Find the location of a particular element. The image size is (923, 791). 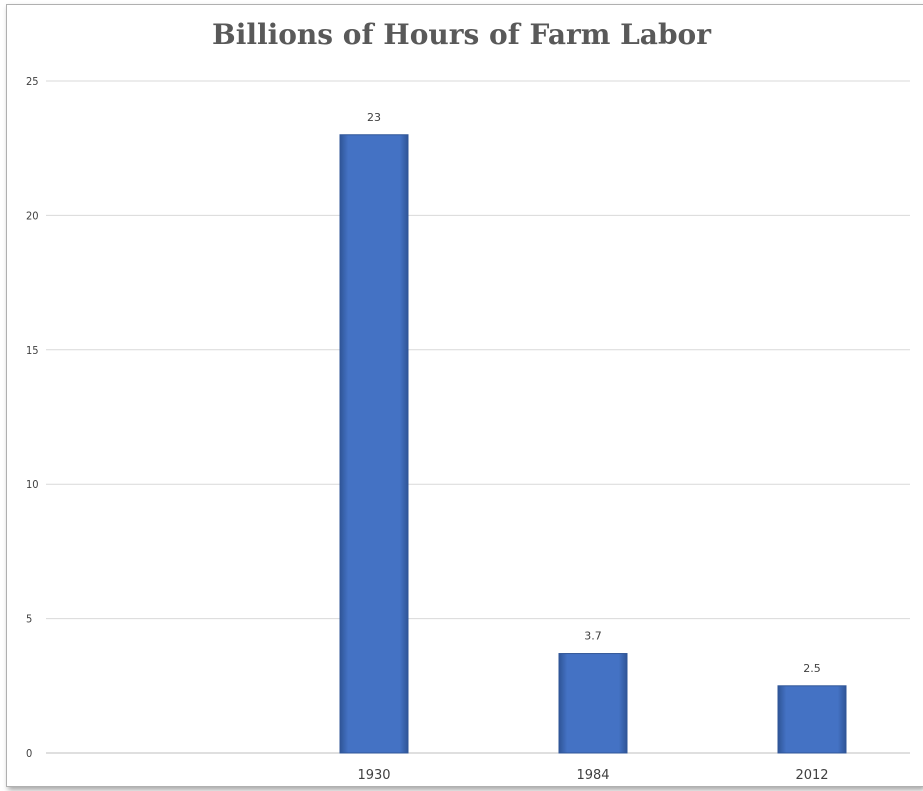

y-tick-label: 20 is located at coordinates (32, 215).